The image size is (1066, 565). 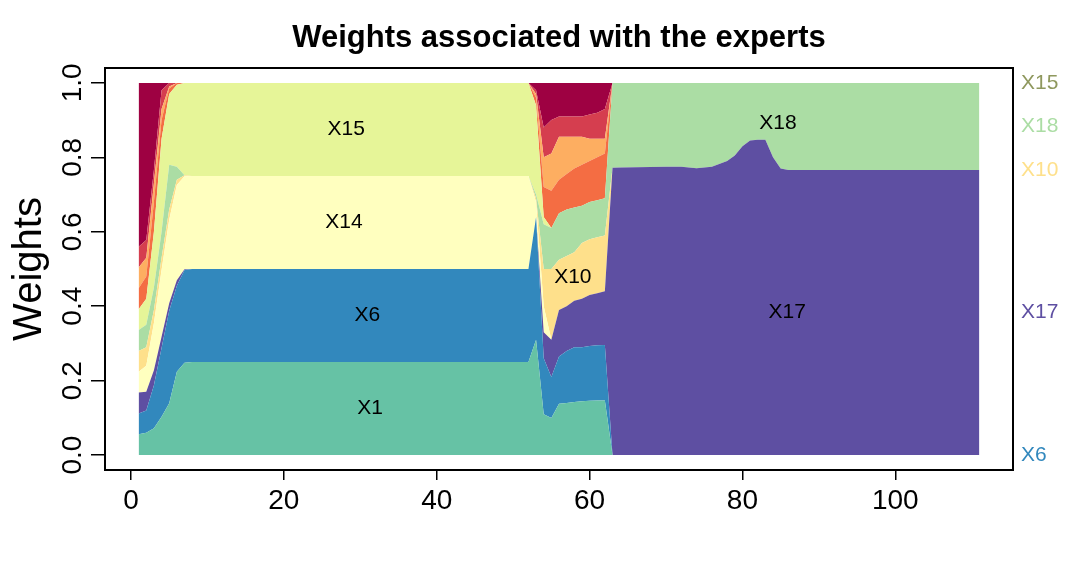 What do you see at coordinates (1034, 453) in the screenshot?
I see `text: X6` at bounding box center [1034, 453].